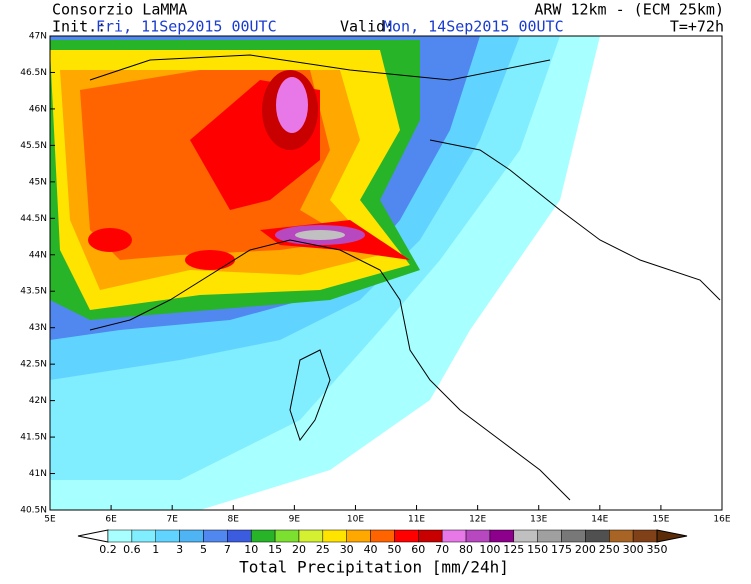 This screenshot has height=584, width=751. What do you see at coordinates (629, 10) in the screenshot?
I see `model-title: ARW 12km - (ECM 25km)` at bounding box center [629, 10].